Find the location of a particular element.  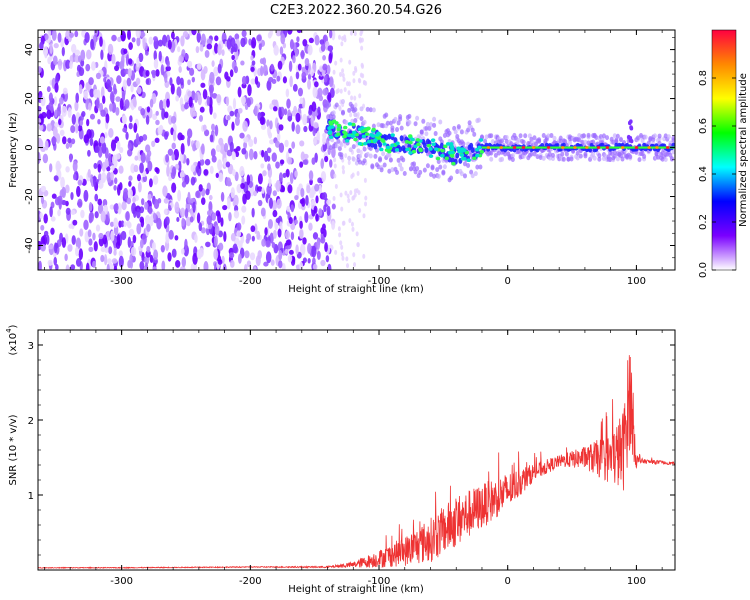

spectrogram-x-label: Height of straight line (km) is located at coordinates (356, 289).